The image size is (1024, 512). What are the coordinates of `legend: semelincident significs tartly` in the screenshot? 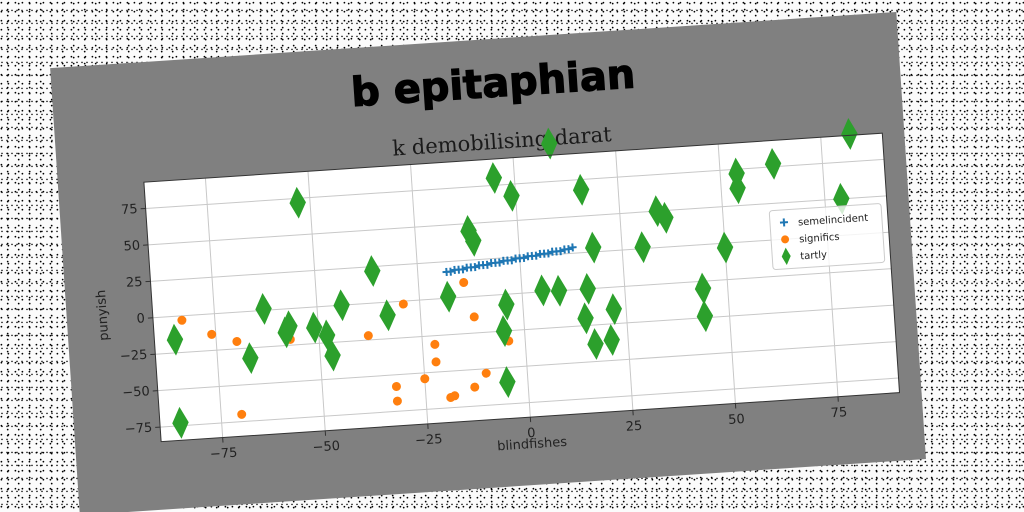 It's located at (827, 237).